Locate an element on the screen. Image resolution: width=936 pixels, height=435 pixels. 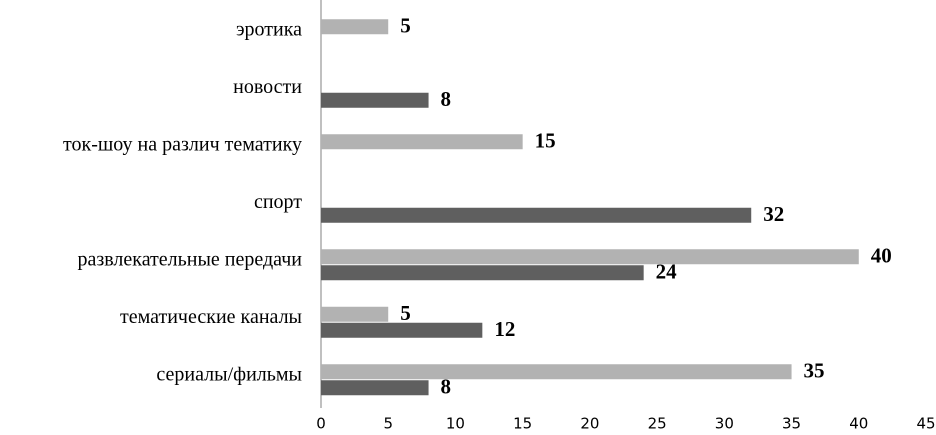
category-label: развлекательные передачи is located at coordinates (189, 259).